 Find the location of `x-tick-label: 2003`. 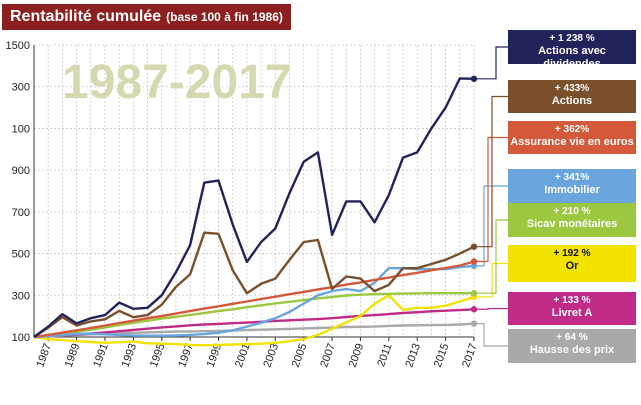

x-tick-label: 2003 is located at coordinates (271, 355).